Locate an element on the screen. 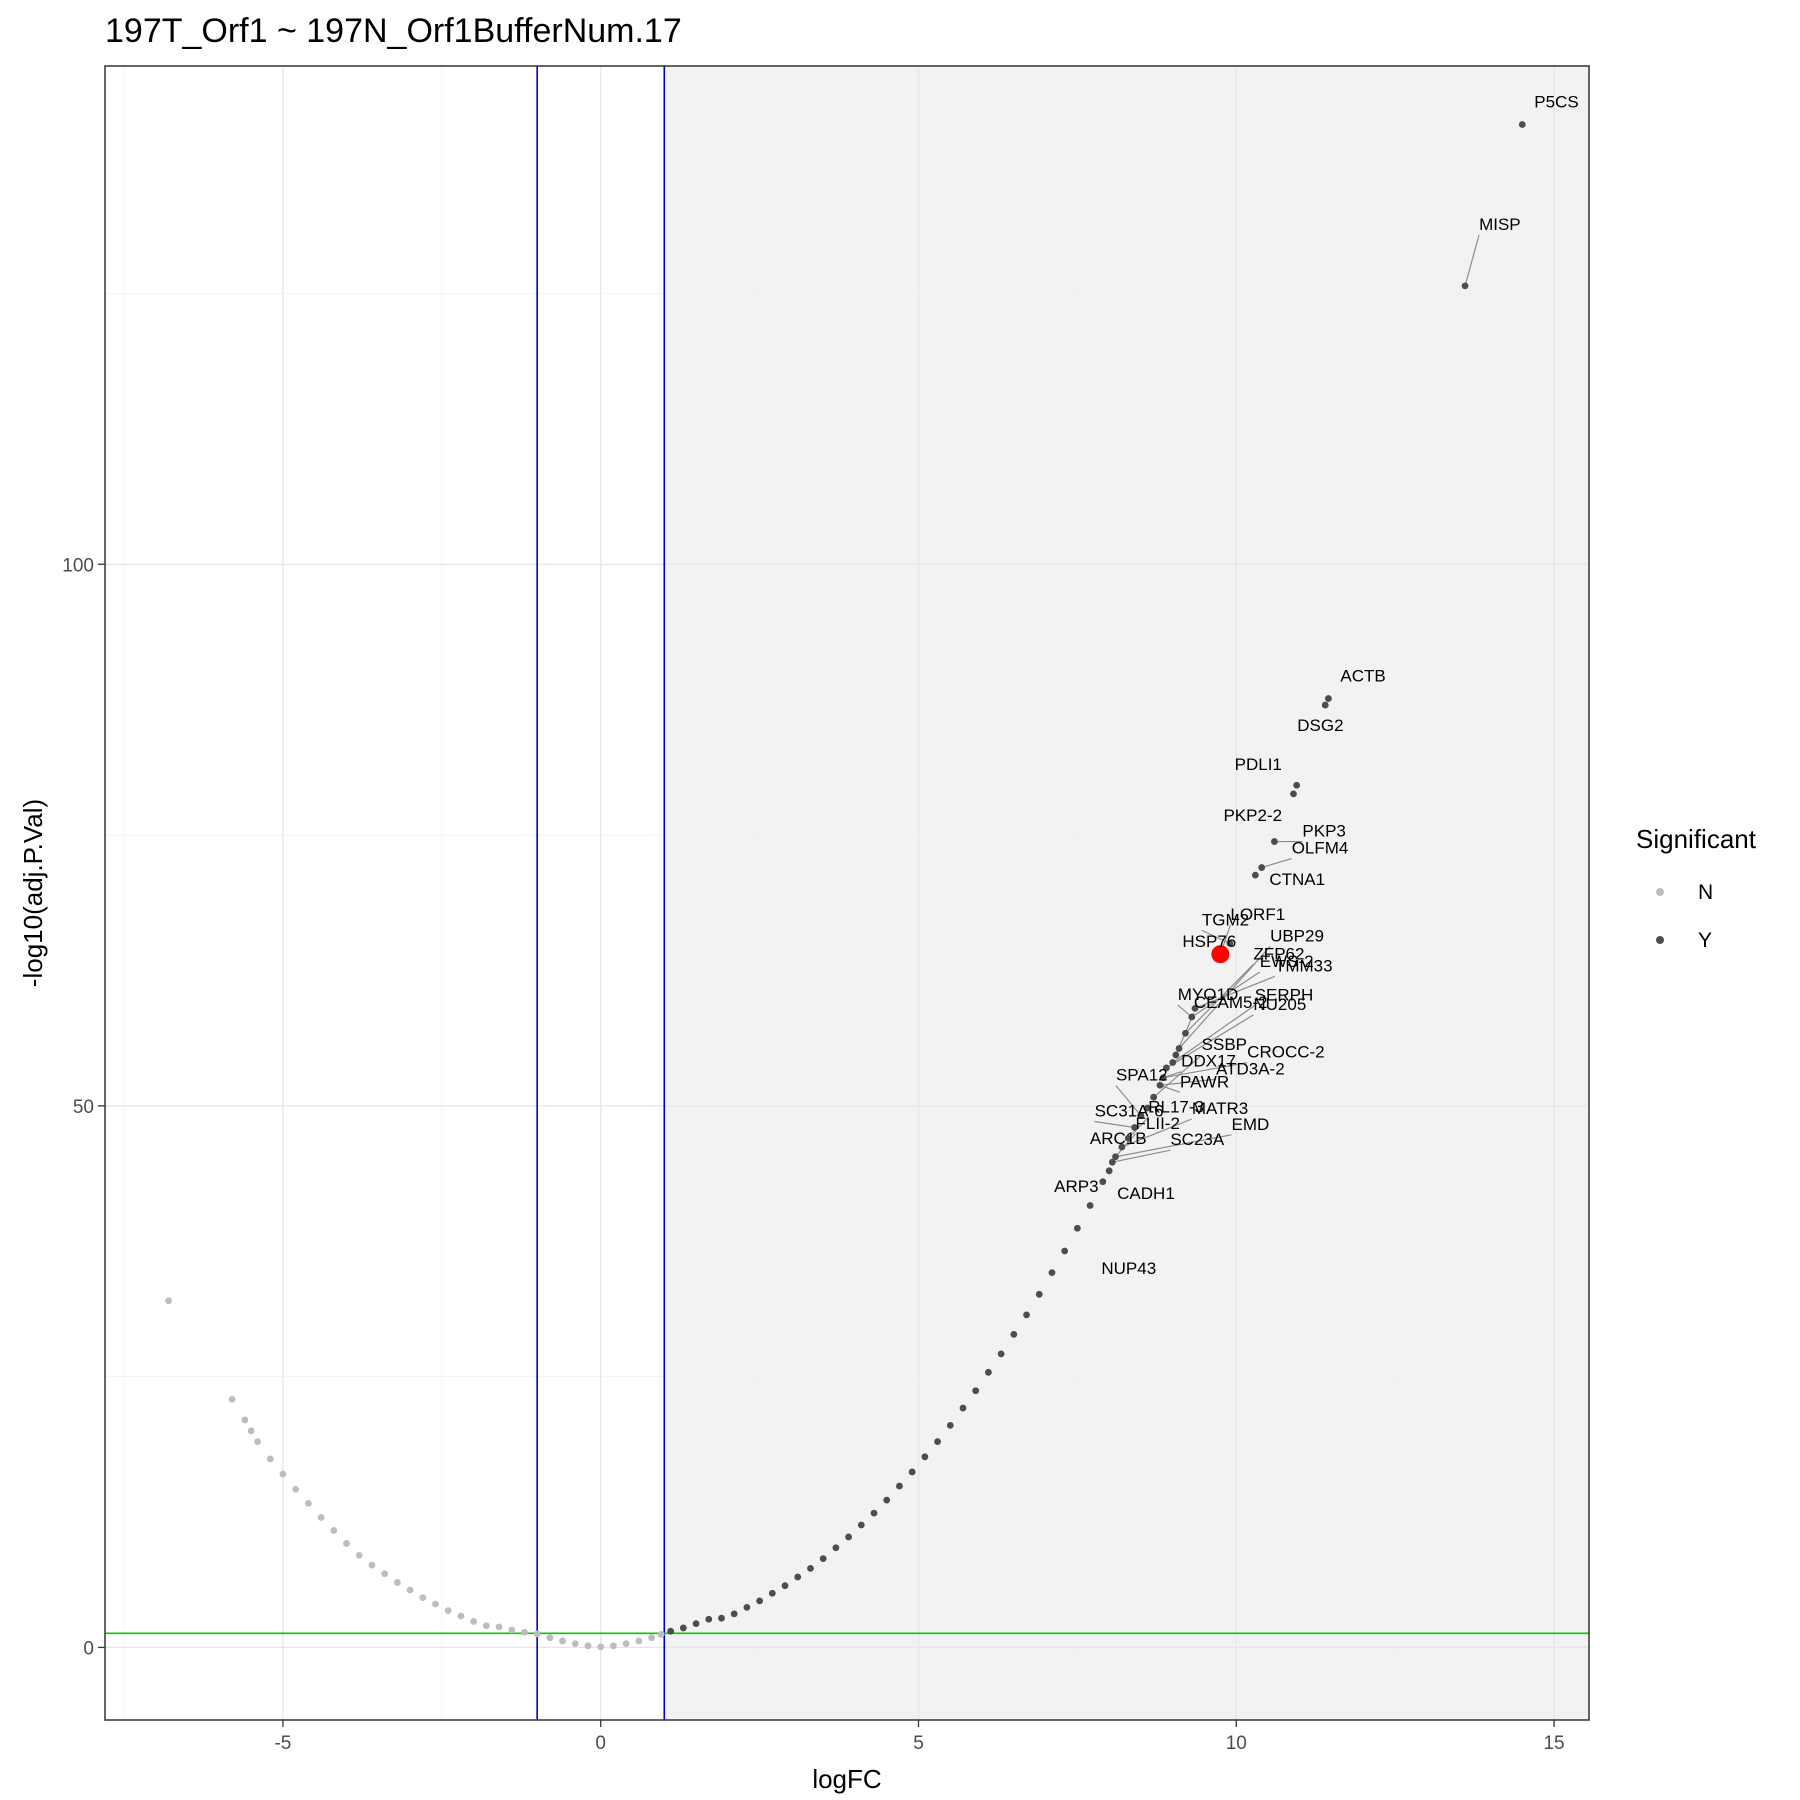 This screenshot has width=1800, height=1800. legend-label-n: N is located at coordinates (1705, 892).